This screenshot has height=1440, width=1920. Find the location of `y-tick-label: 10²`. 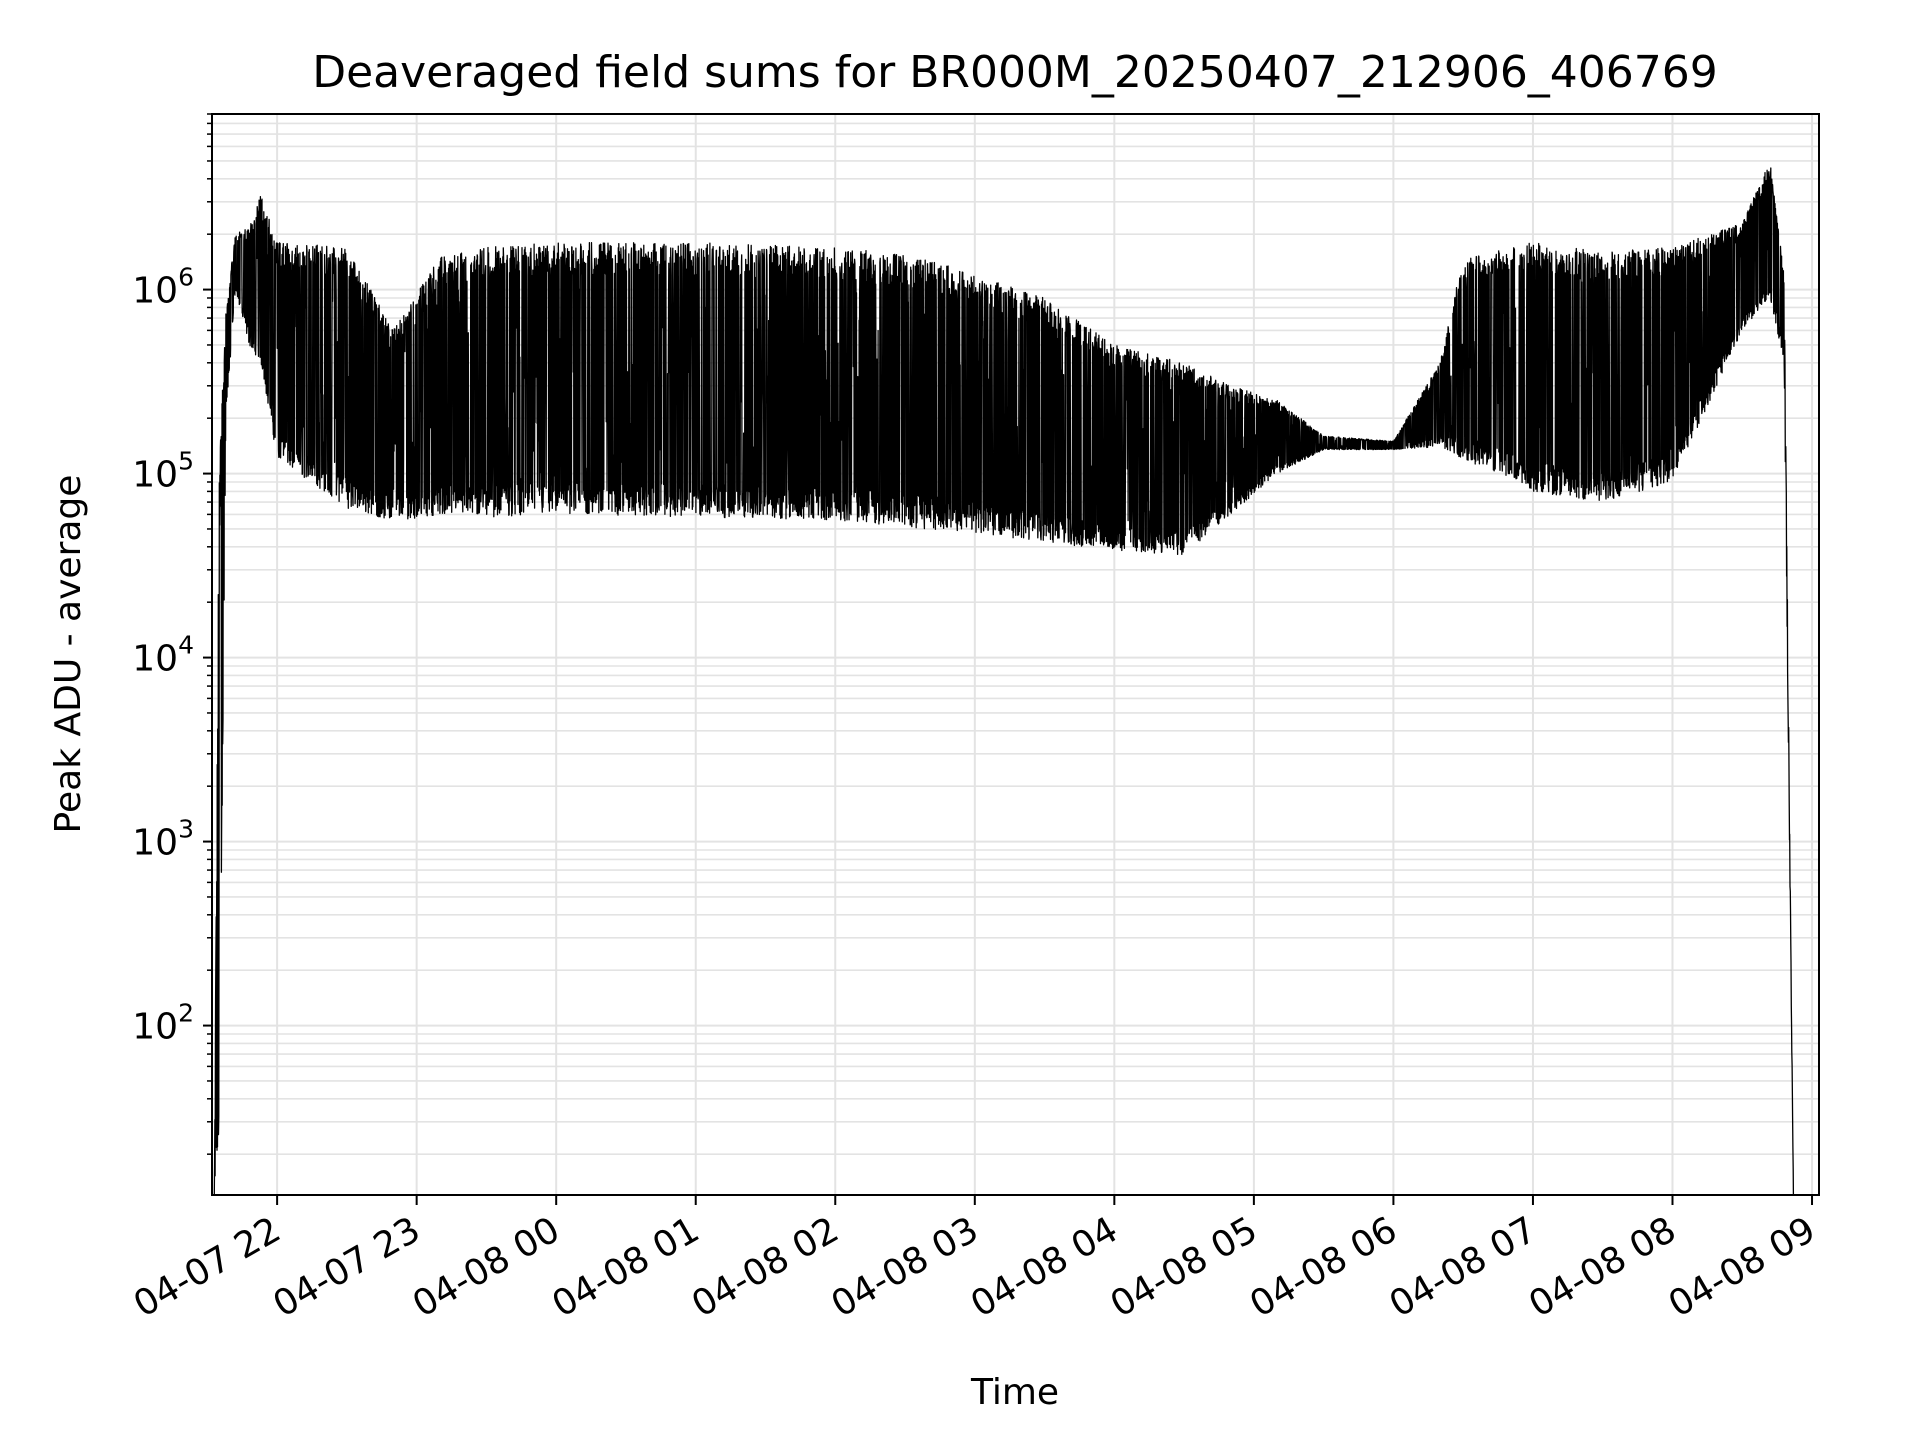

y-tick-label: 10² is located at coordinates (163, 1023).